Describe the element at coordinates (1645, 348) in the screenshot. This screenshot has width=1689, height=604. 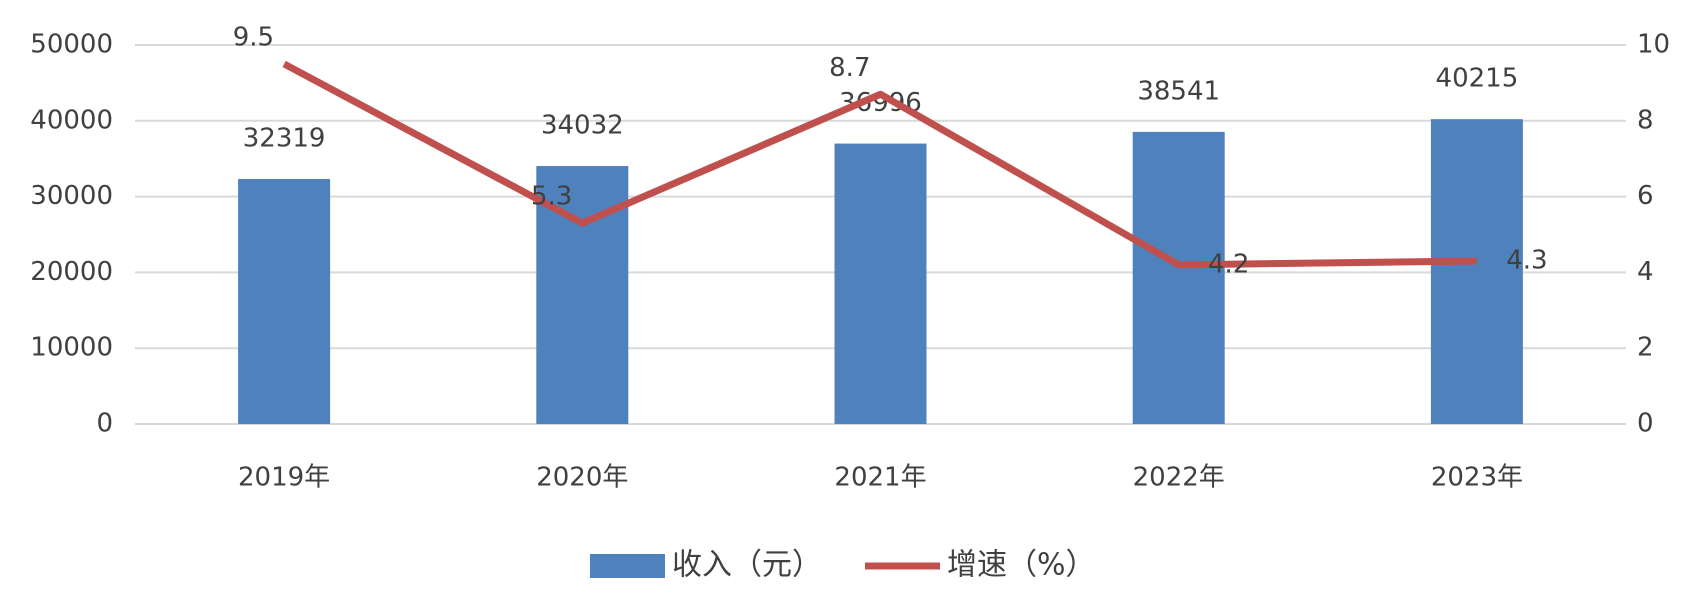
I see `y2-tick-label: 2` at that location.